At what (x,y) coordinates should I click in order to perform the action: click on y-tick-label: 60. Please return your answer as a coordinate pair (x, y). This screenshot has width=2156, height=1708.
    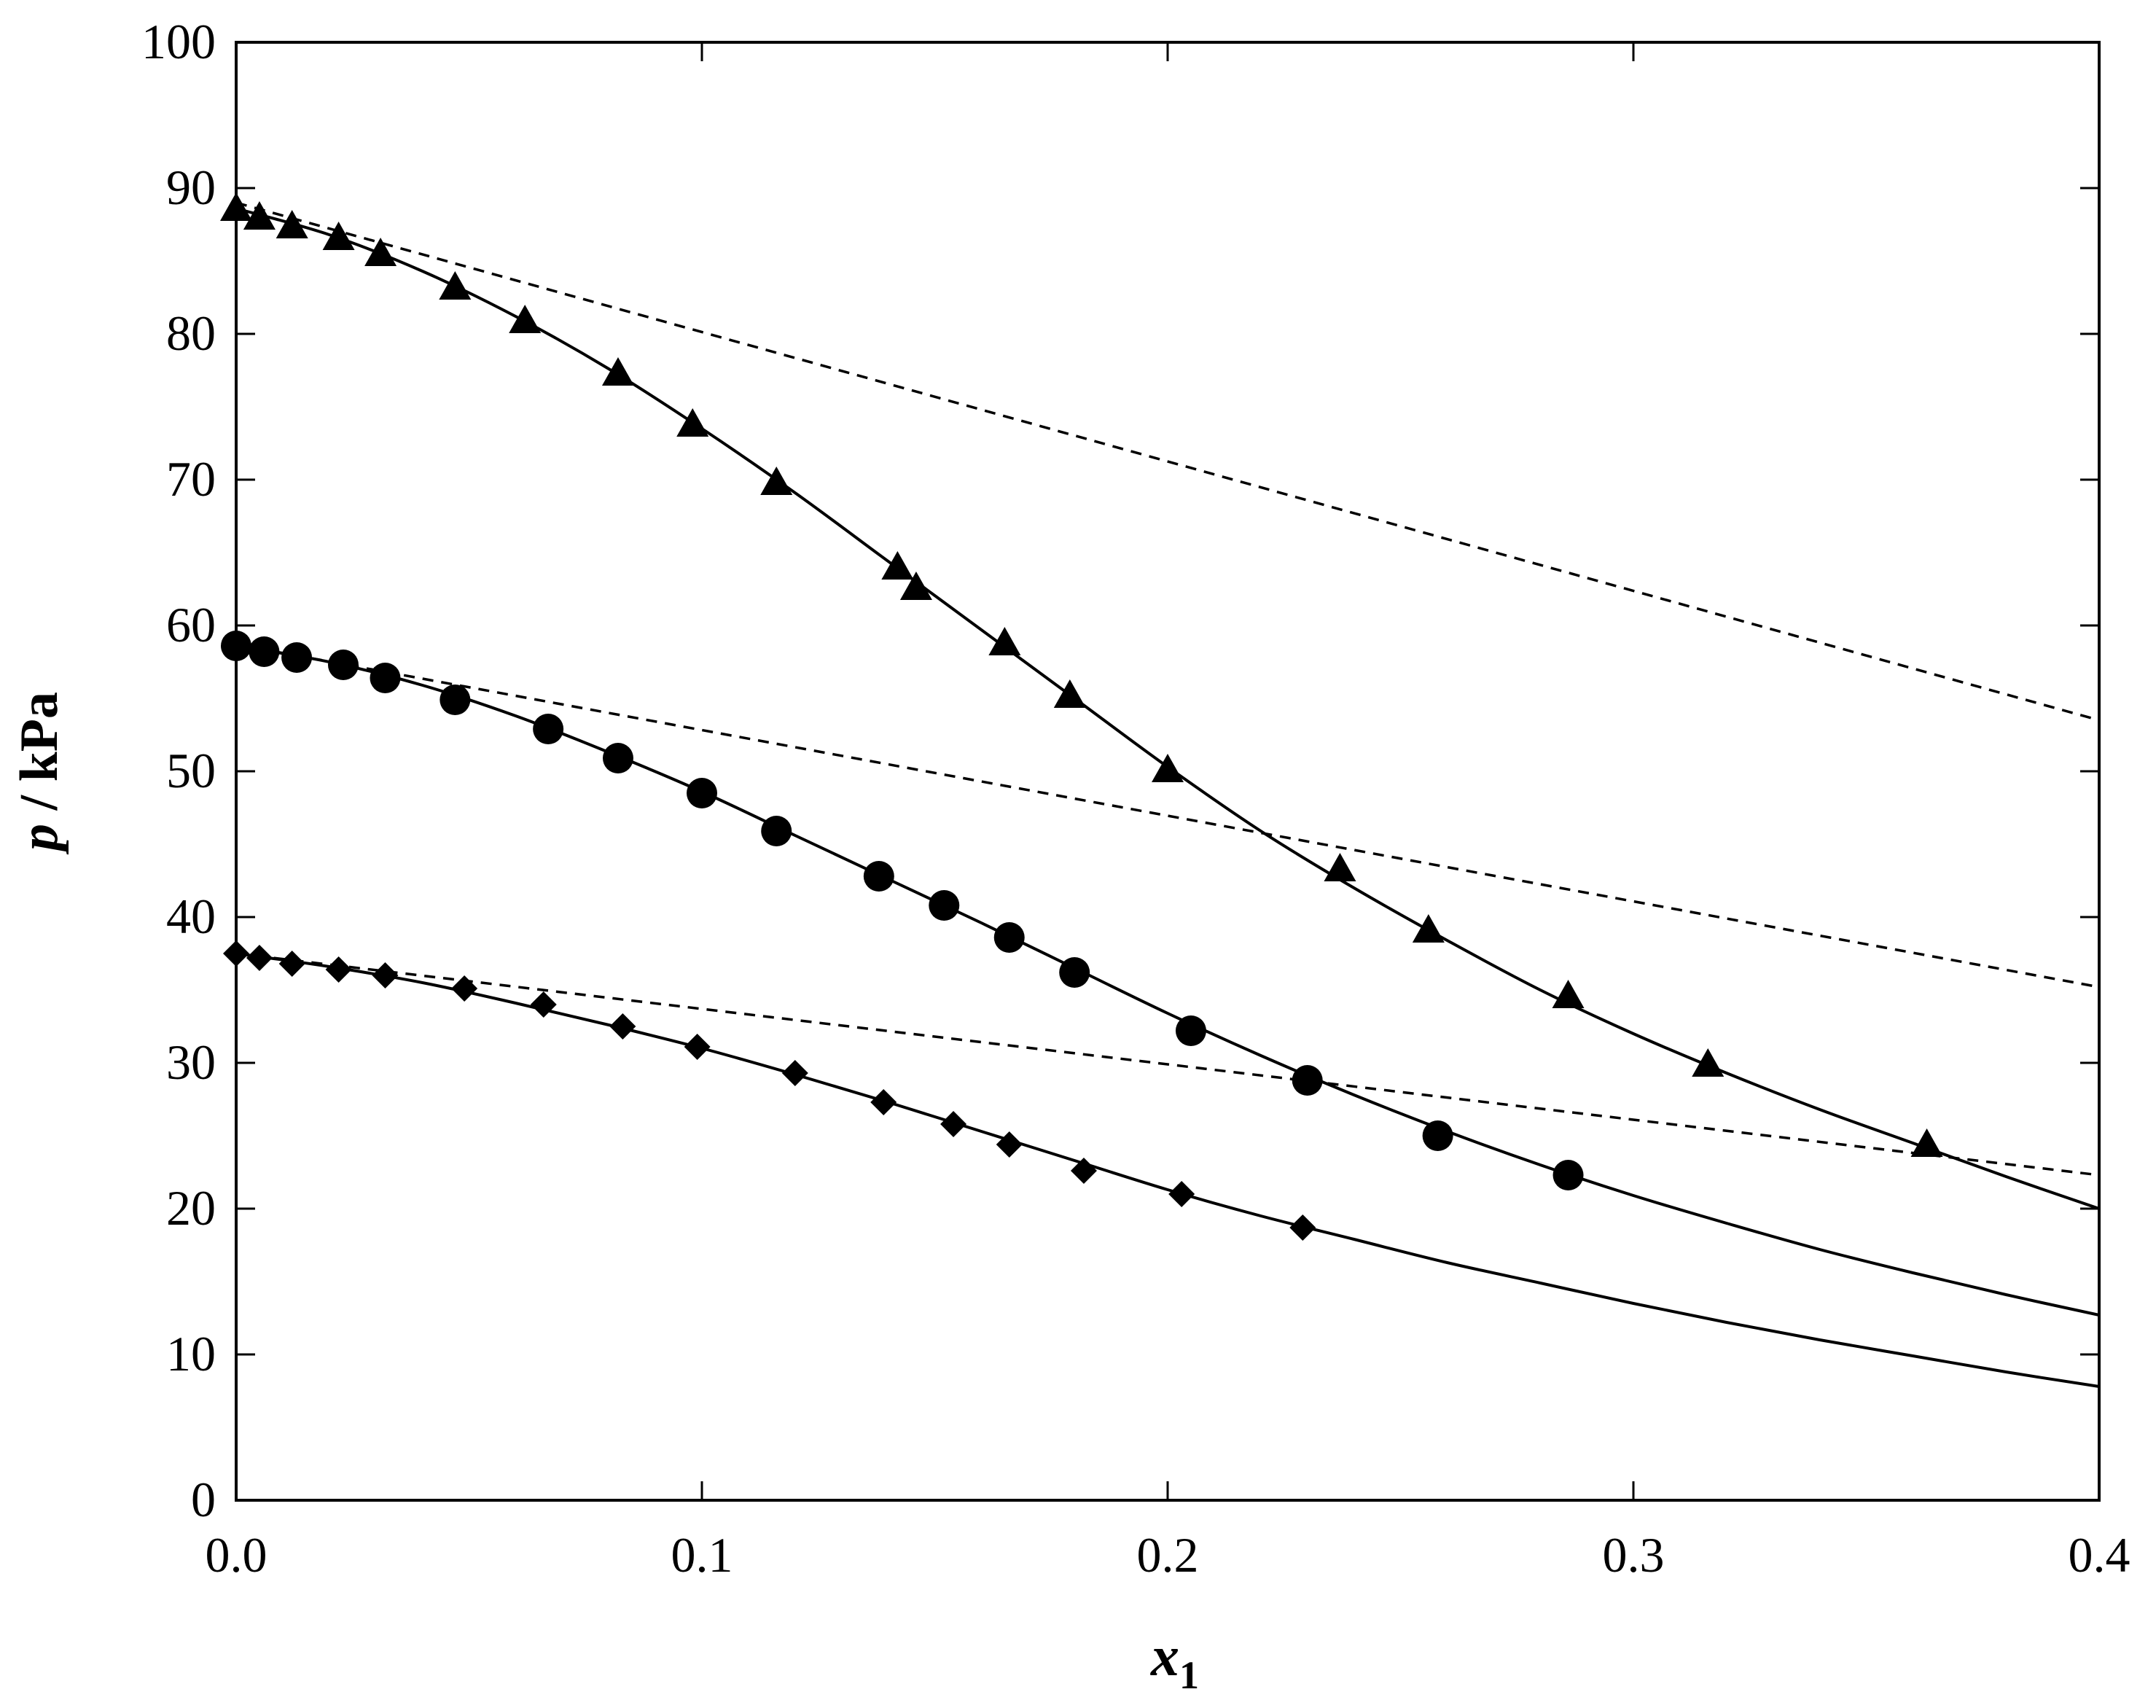
    Looking at the image, I should click on (191, 624).